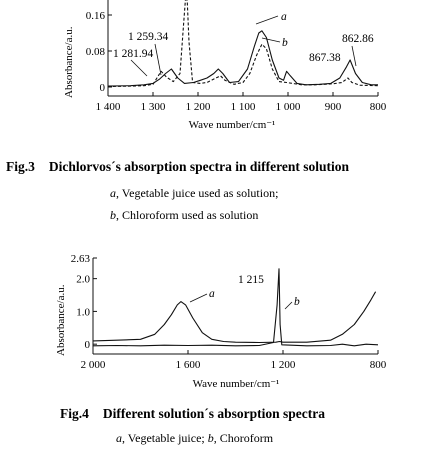 Image resolution: width=439 pixels, height=460 pixels. I want to click on fig3-x-tick-label: 1 300, so click(153, 107).